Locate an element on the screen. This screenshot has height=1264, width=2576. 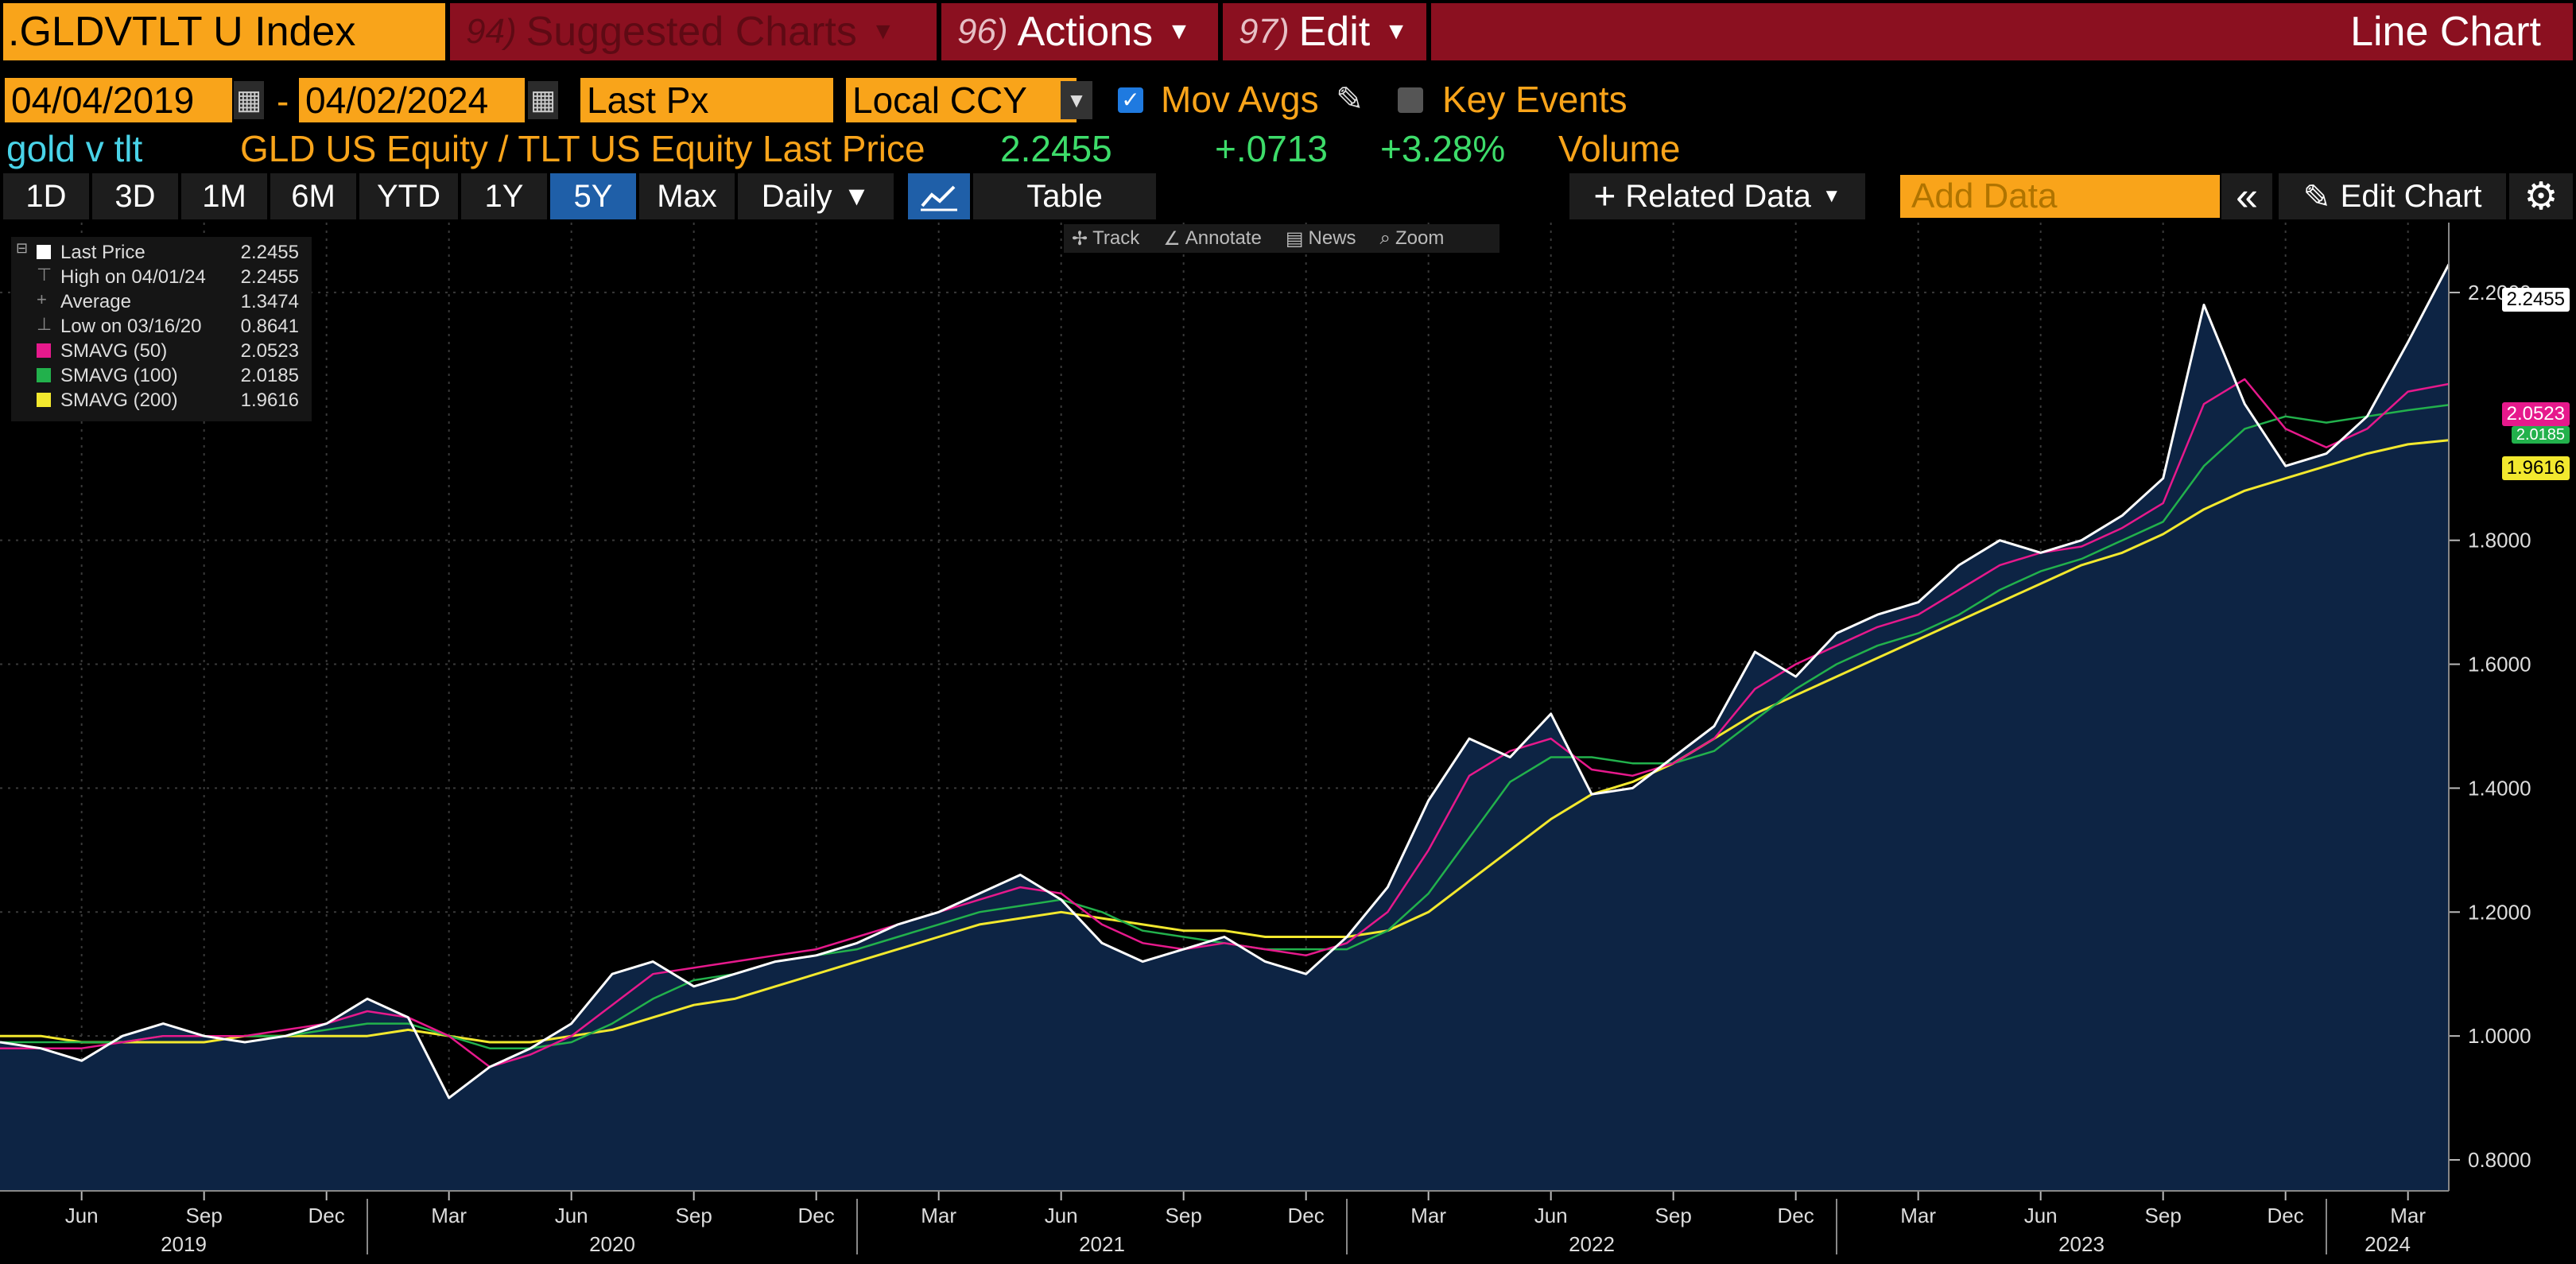
caret-down-icon: ▼ is located at coordinates (883, 32).